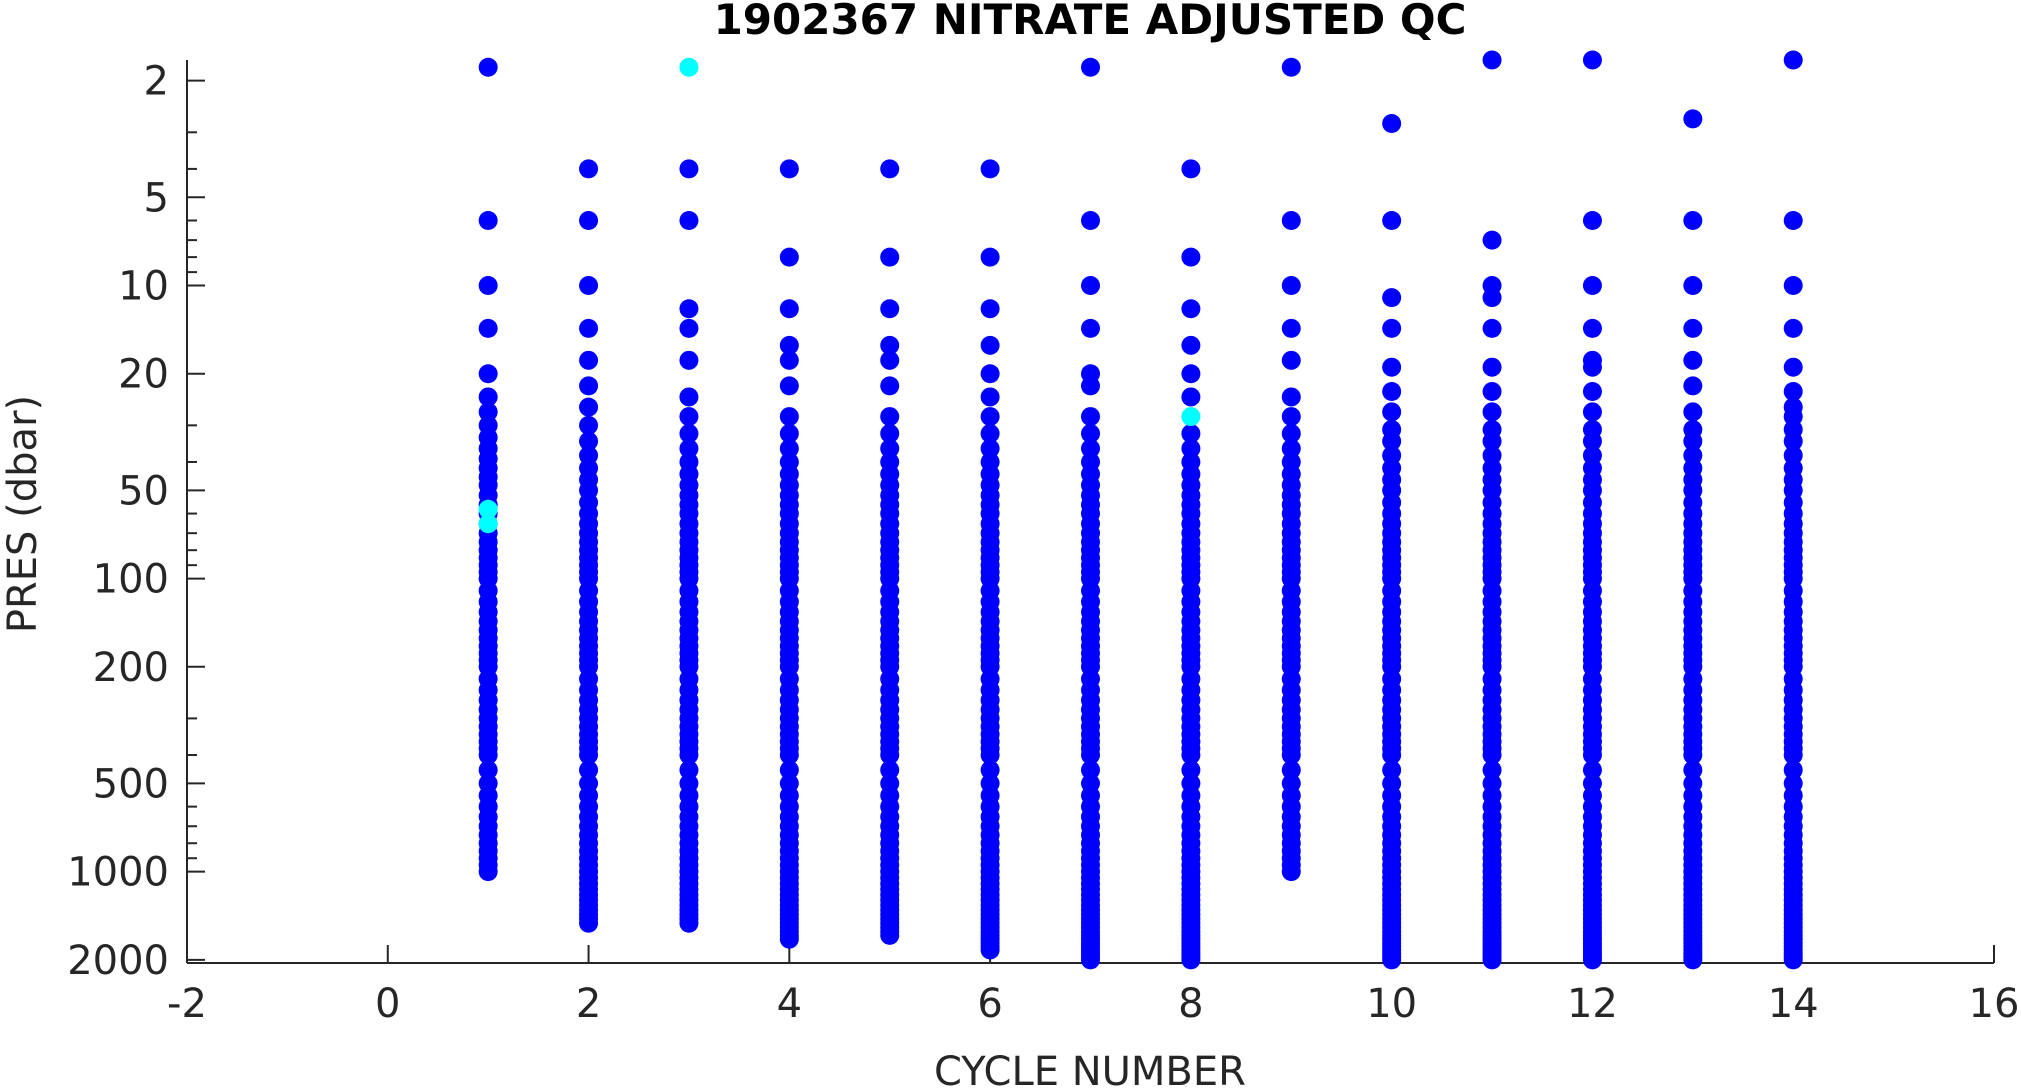  Describe the element at coordinates (143, 287) in the screenshot. I see `y-tick-label: 10` at that location.